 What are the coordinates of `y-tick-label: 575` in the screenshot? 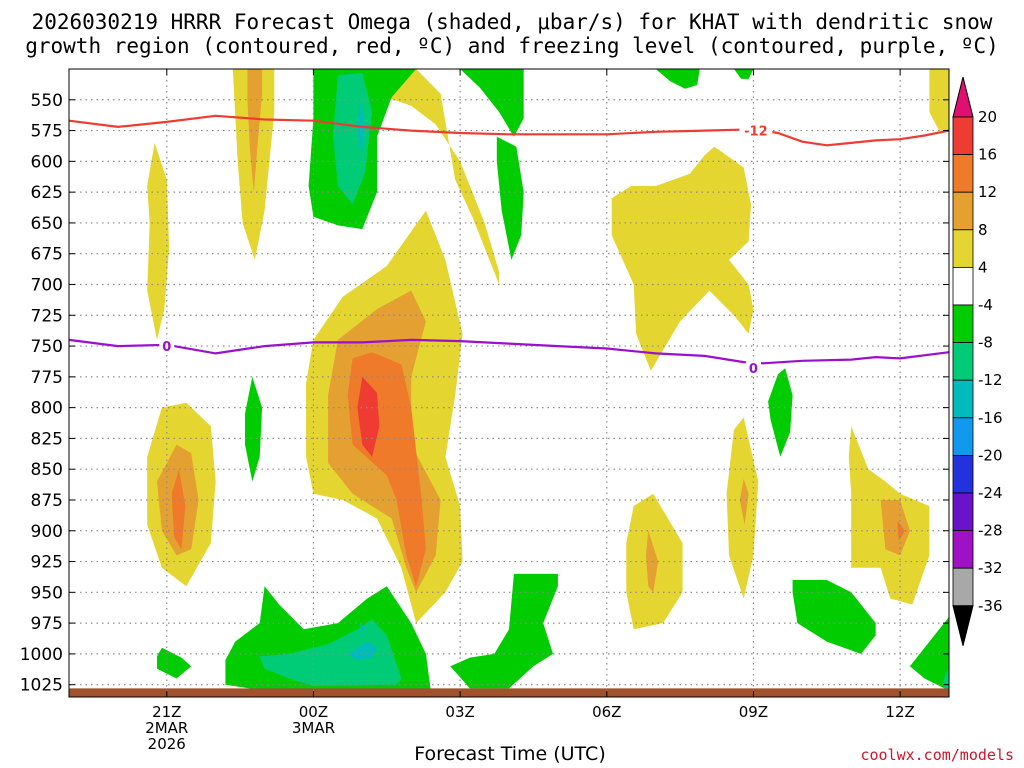 It's located at (47, 132).